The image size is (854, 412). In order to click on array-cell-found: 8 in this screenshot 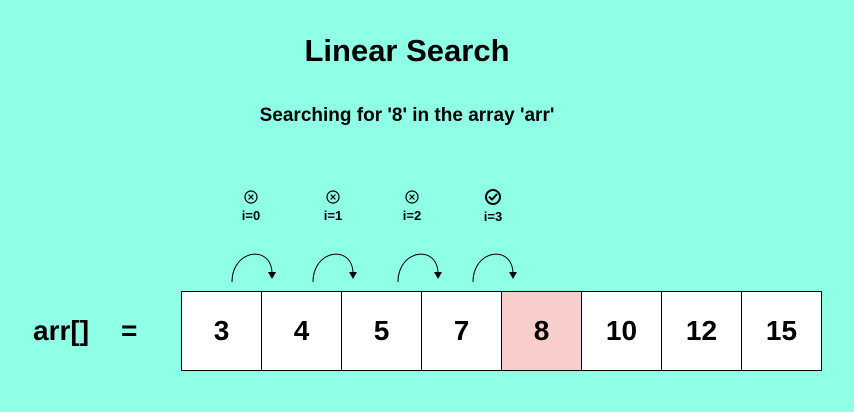, I will do `click(542, 331)`.